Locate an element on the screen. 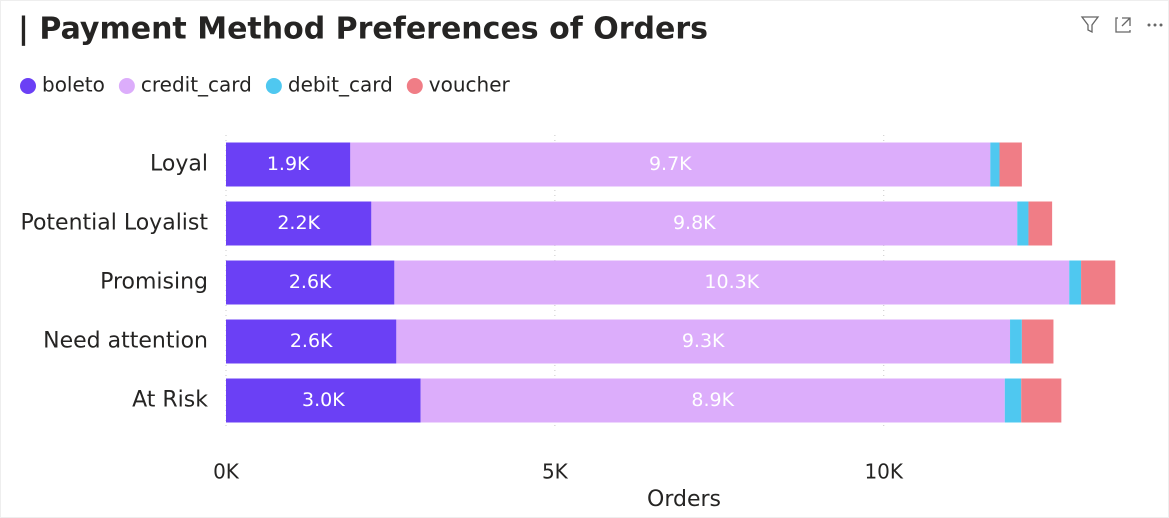 The height and width of the screenshot is (518, 1169). data-label: 8.9K is located at coordinates (712, 400).